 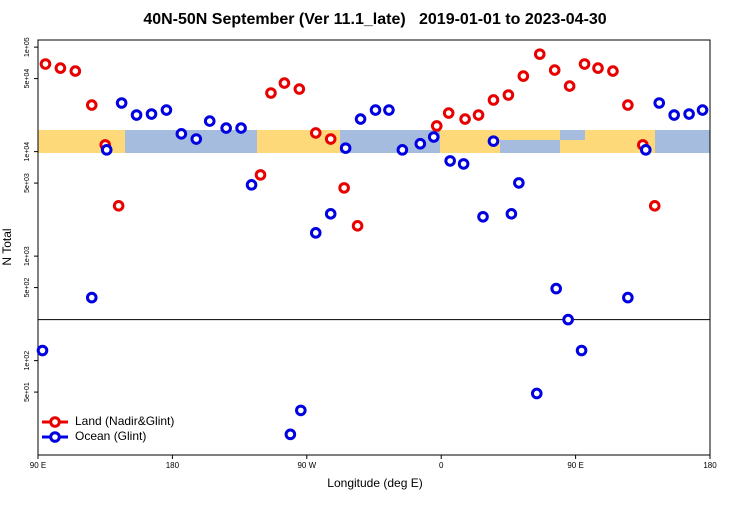 What do you see at coordinates (374, 483) in the screenshot?
I see `x-axis-label: Longitude (deg E)` at bounding box center [374, 483].